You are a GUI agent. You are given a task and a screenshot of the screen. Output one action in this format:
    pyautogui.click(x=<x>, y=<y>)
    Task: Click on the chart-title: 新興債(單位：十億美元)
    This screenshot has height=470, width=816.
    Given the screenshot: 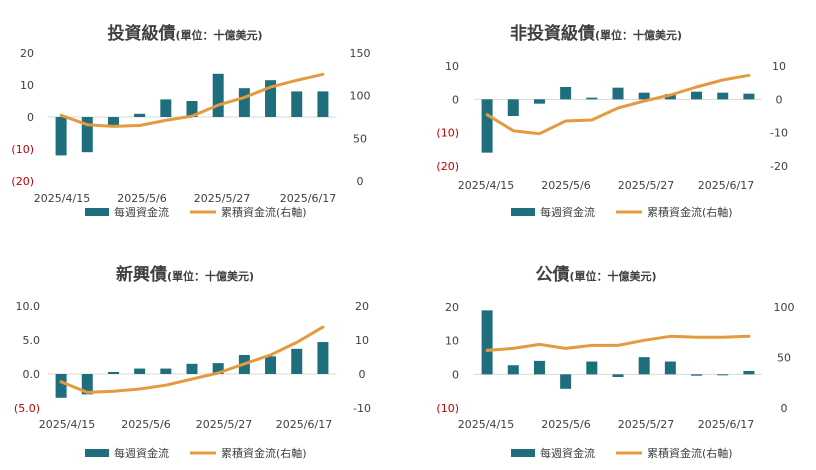 What is the action you would take?
    pyautogui.click(x=185, y=274)
    